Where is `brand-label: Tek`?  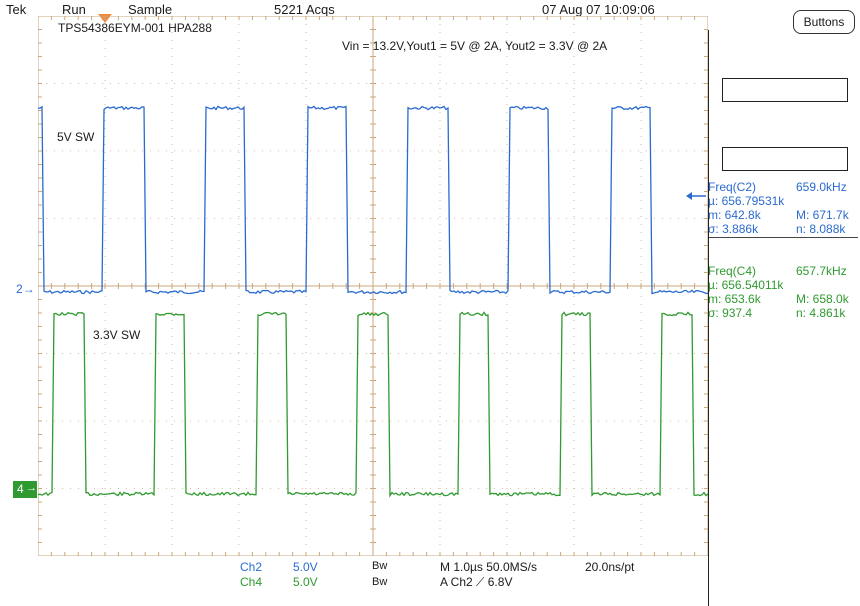 brand-label: Tek is located at coordinates (16, 9).